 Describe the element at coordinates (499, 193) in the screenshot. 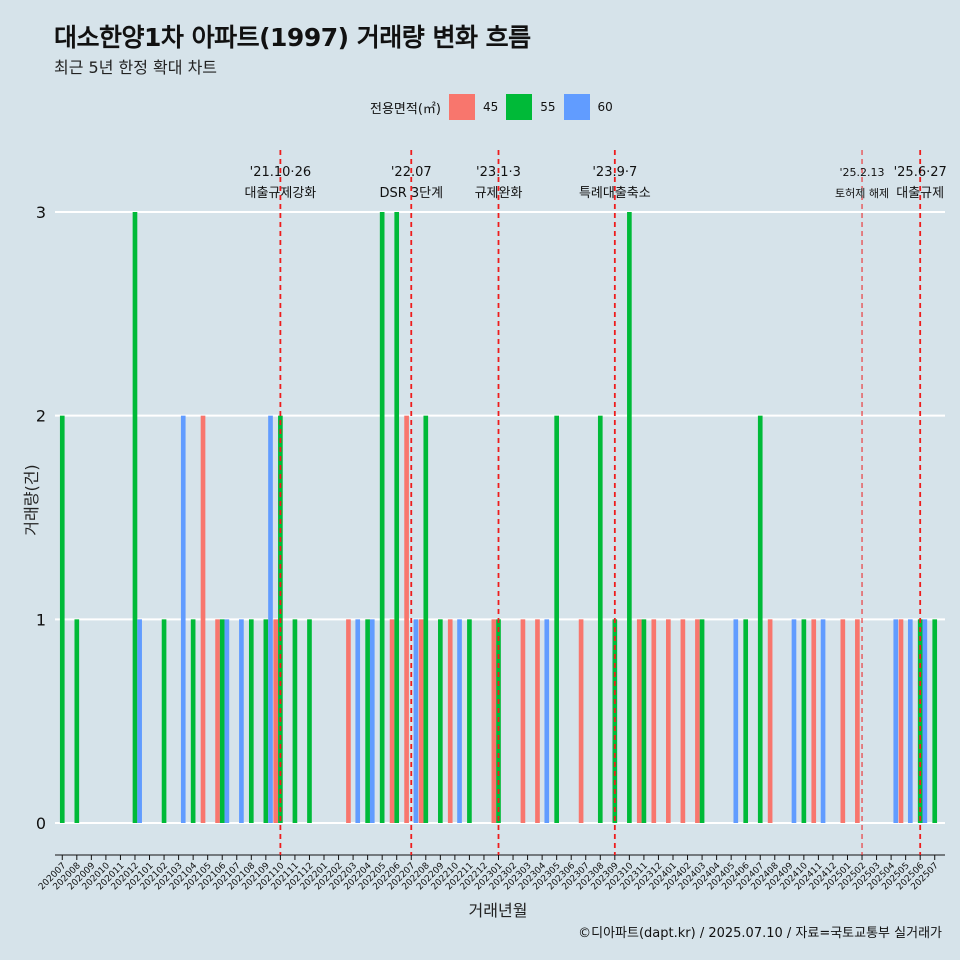

I see `annotation-label-2: 규제완화` at that location.